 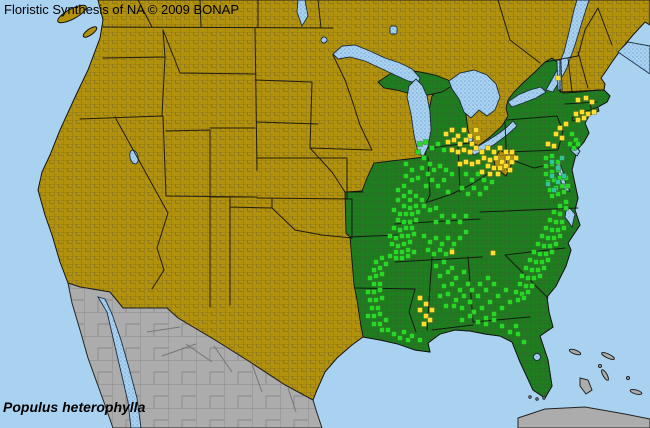 What do you see at coordinates (74, 407) in the screenshot?
I see `species-name-label: Populus heterophylla` at bounding box center [74, 407].